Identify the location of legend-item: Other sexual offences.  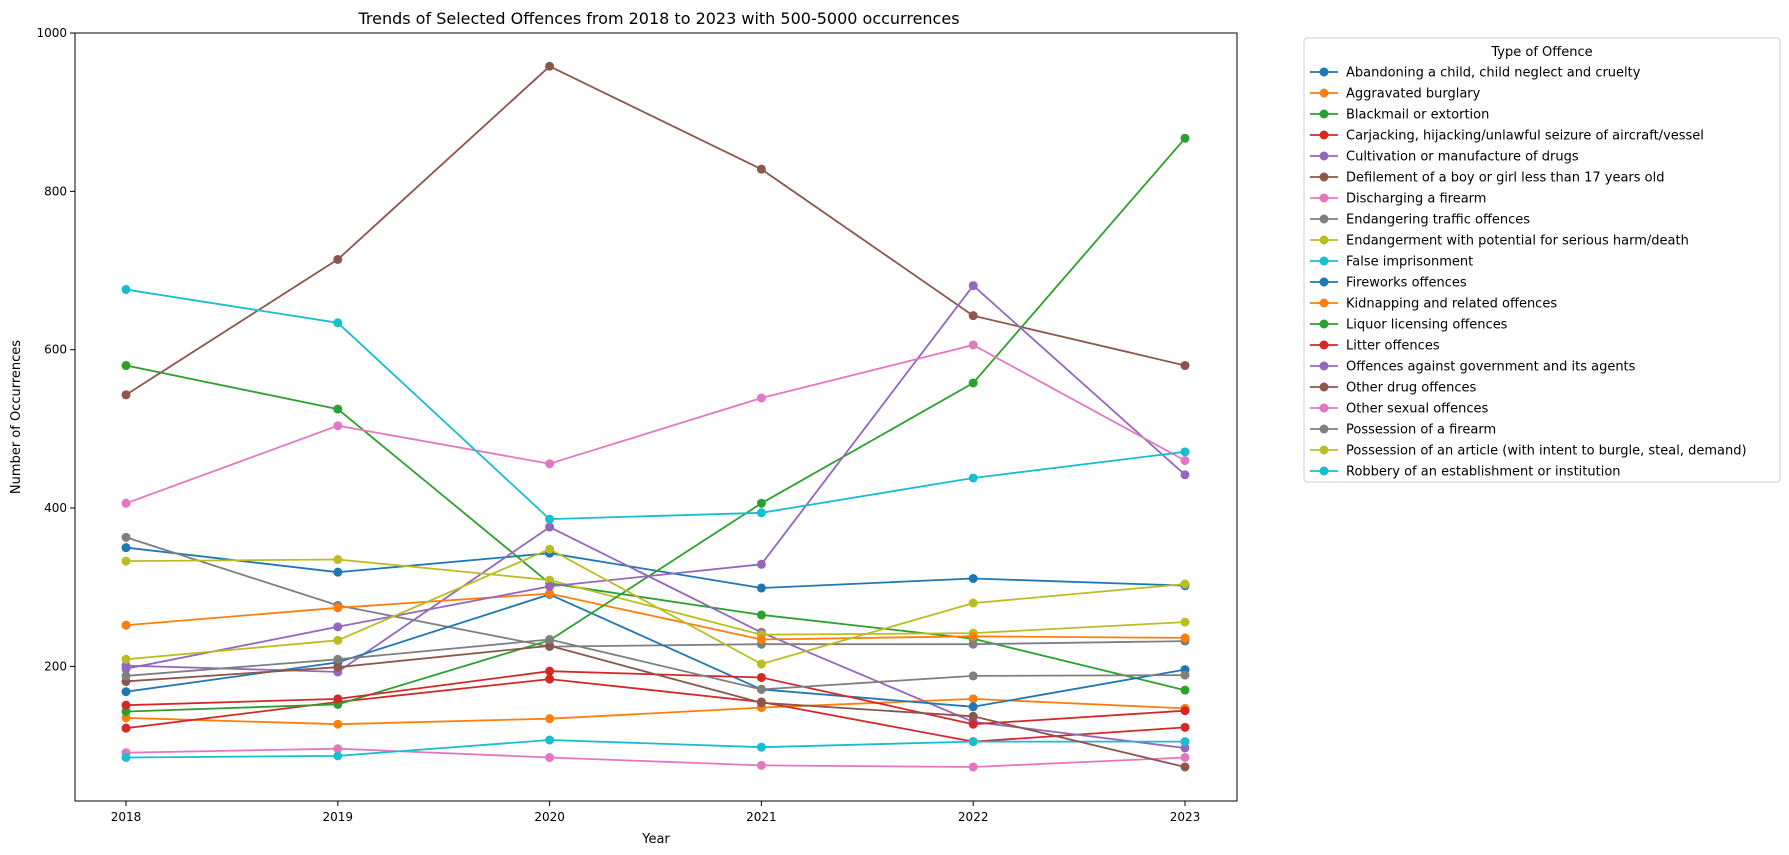
(1399, 409).